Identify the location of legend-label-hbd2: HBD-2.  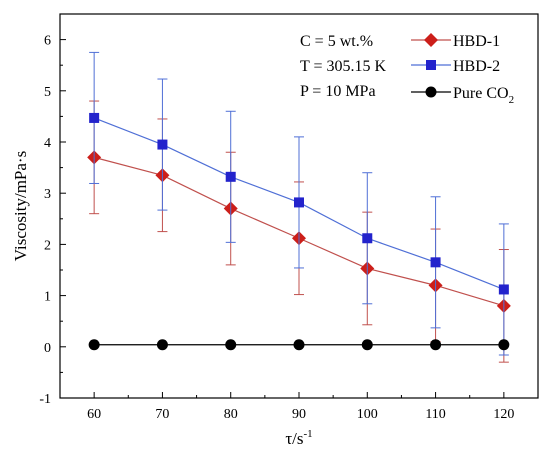
(476, 66).